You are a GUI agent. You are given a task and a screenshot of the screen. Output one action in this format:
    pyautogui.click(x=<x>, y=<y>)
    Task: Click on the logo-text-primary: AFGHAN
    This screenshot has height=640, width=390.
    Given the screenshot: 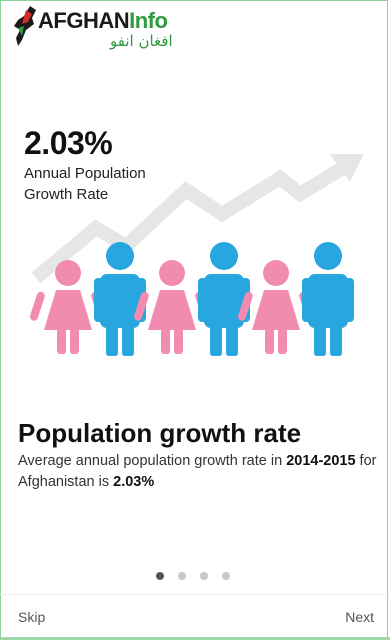 What is the action you would take?
    pyautogui.click(x=84, y=20)
    